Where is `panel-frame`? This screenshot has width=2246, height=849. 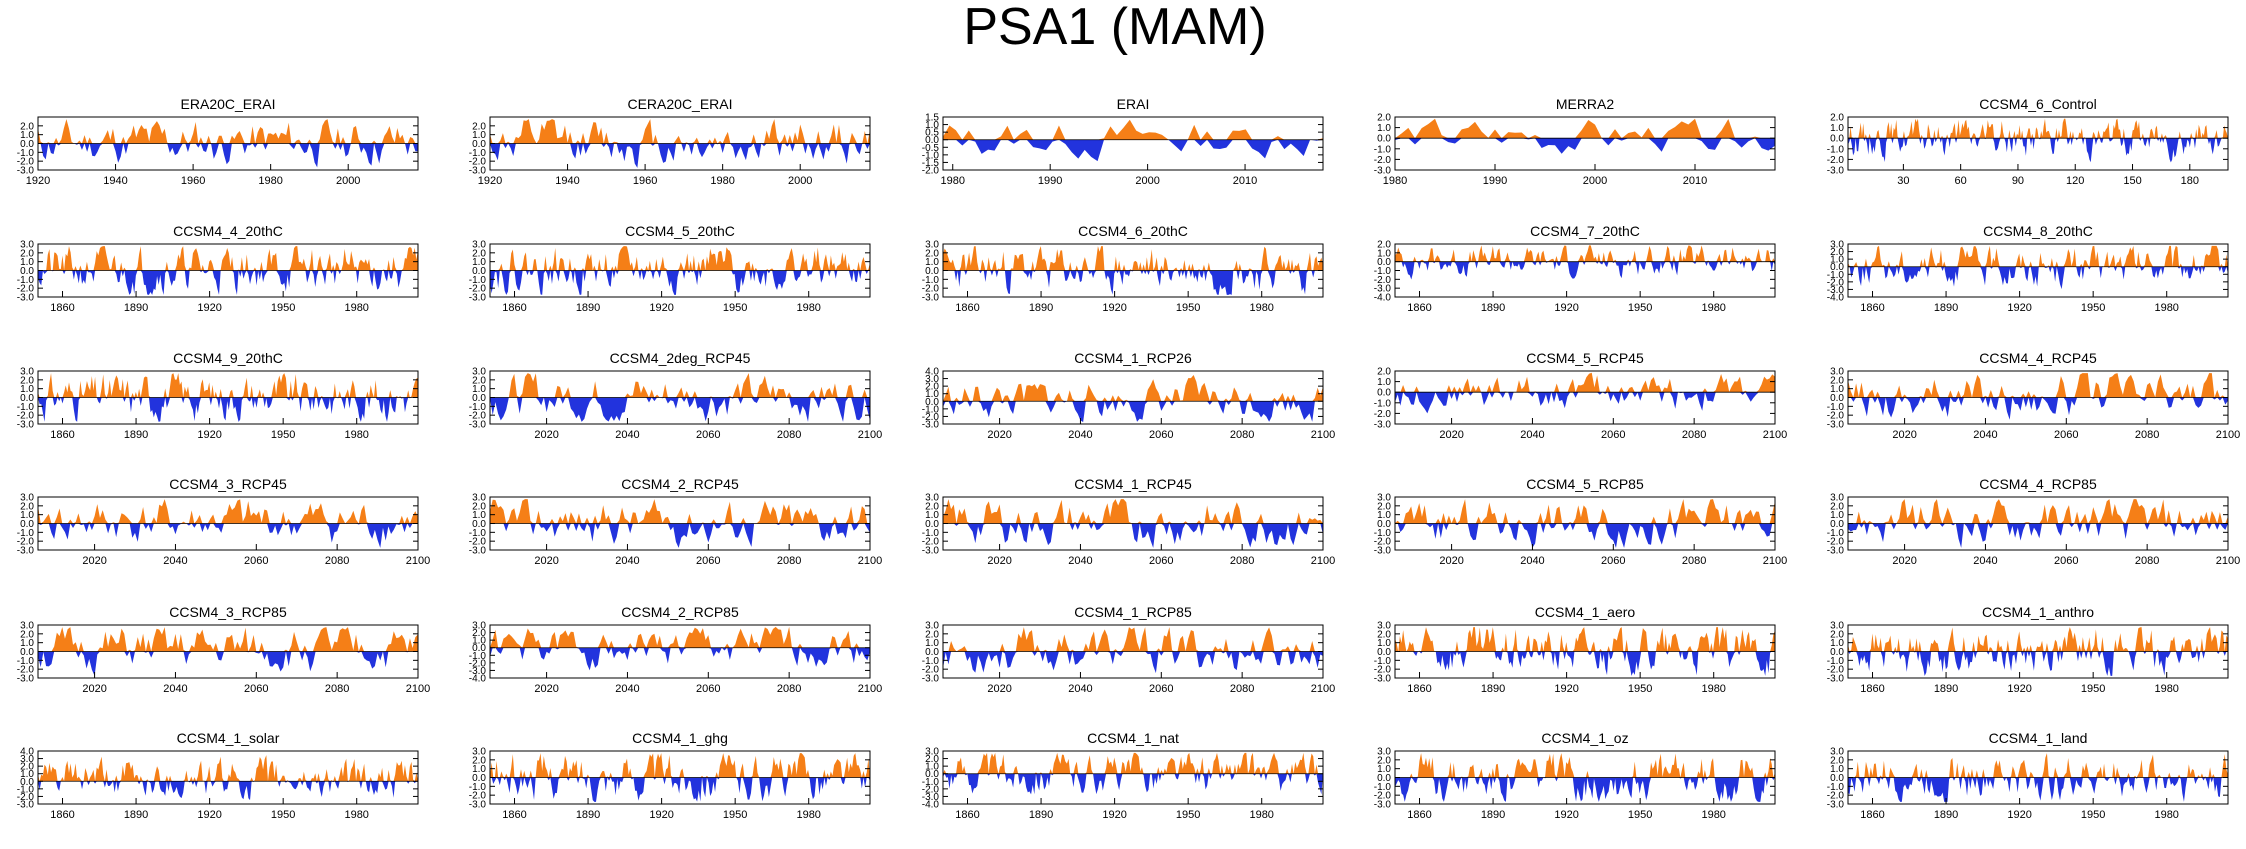 panel-frame is located at coordinates (1585, 143).